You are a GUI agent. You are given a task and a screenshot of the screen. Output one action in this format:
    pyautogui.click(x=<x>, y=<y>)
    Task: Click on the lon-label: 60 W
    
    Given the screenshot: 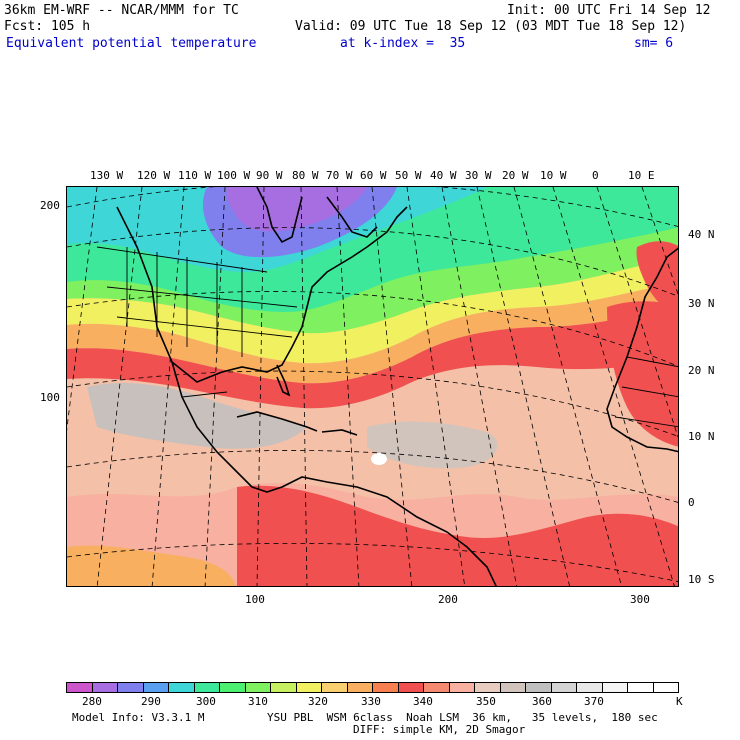 What is the action you would take?
    pyautogui.click(x=373, y=175)
    